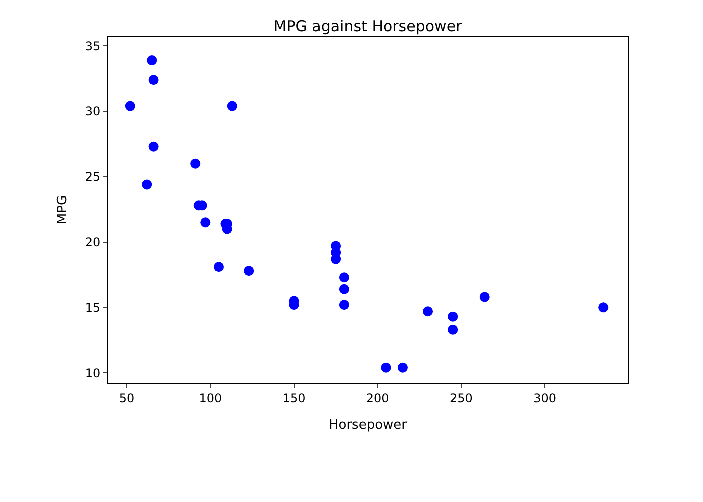  Describe the element at coordinates (93, 46) in the screenshot. I see `y-tick-label: 35` at that location.